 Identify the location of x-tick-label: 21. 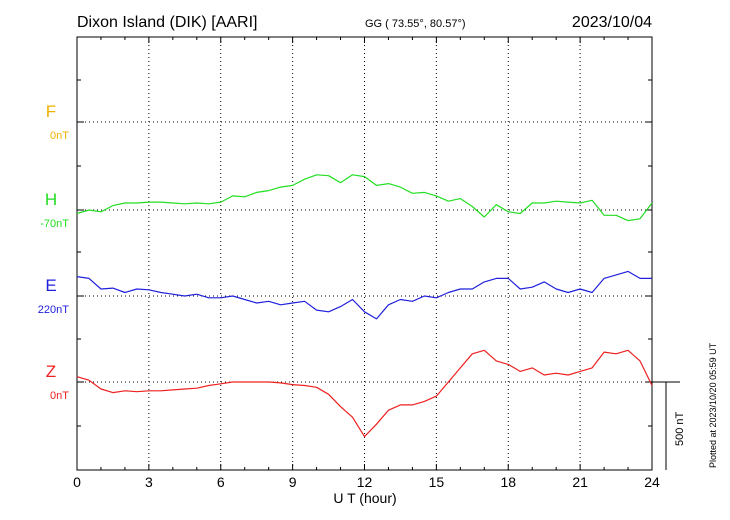
(580, 482).